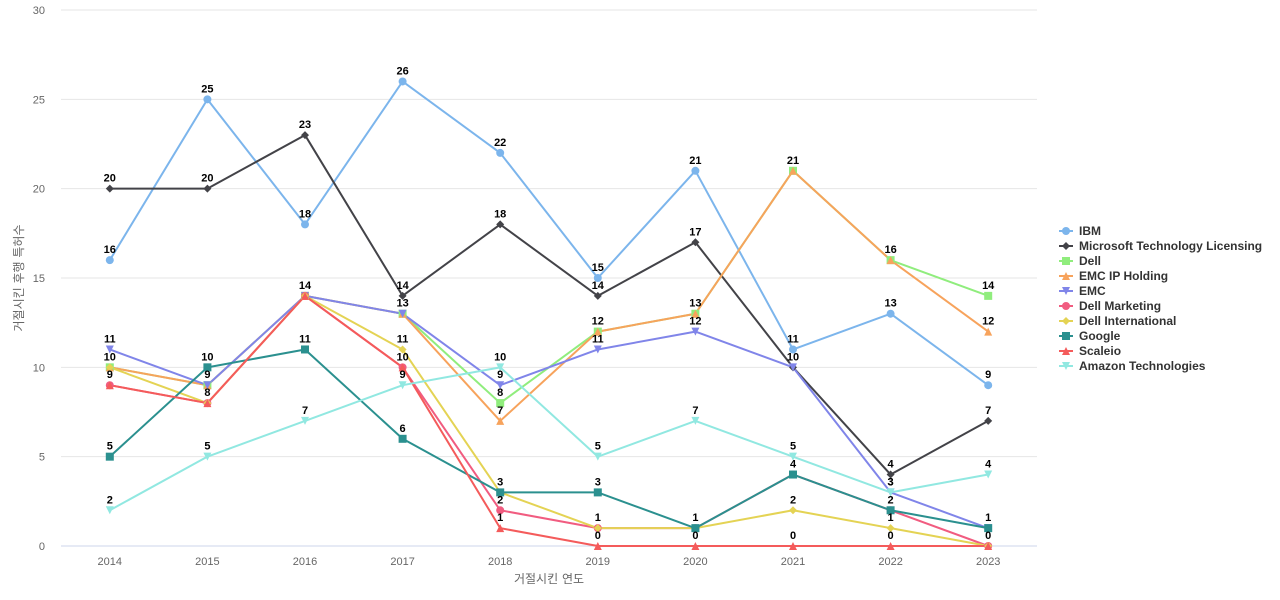 This screenshot has height=600, width=1280. I want to click on data-label: 12, so click(598, 322).